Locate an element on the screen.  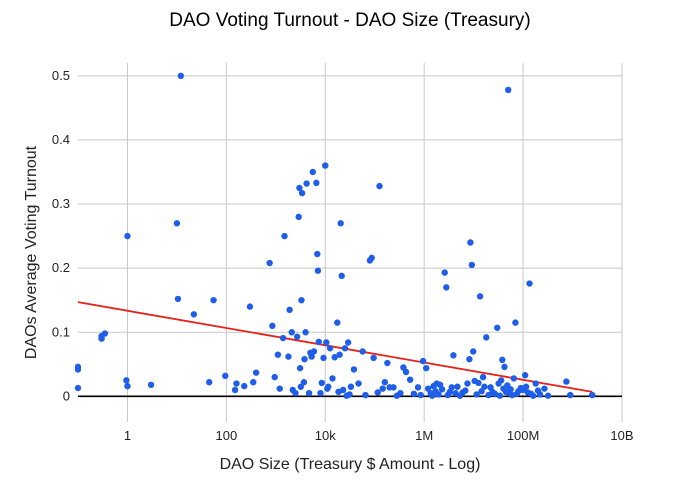
chart-title: DAO Voting Turnout - DAO Size (Treasury) is located at coordinates (350, 20).